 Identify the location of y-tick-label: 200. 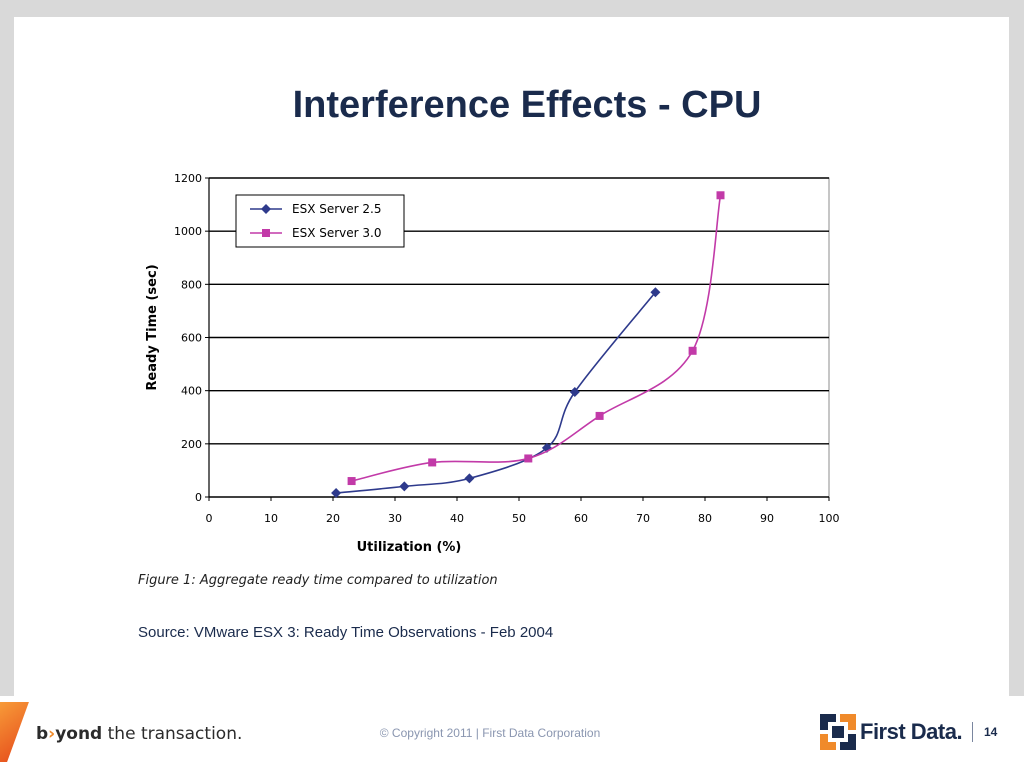
(191, 444).